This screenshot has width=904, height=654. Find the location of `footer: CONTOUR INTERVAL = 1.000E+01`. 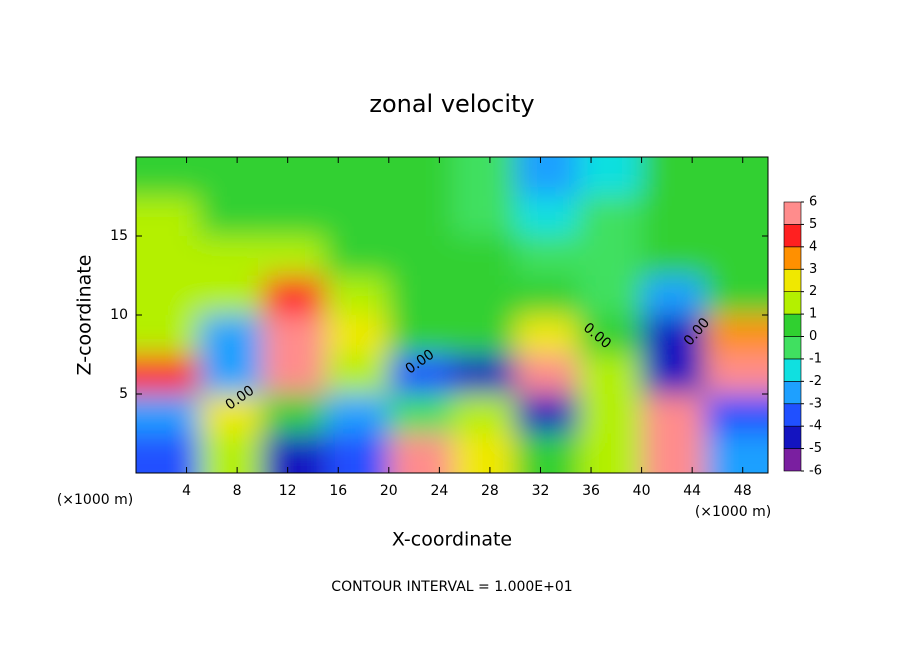

footer: CONTOUR INTERVAL = 1.000E+01 is located at coordinates (451, 587).